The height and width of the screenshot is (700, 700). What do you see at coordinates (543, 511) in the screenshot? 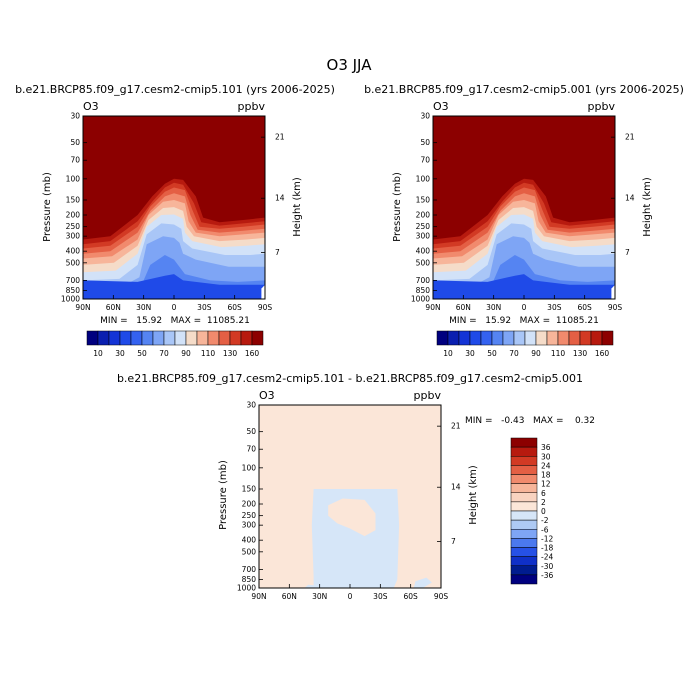
I see `colorbar-label: 0` at bounding box center [543, 511].